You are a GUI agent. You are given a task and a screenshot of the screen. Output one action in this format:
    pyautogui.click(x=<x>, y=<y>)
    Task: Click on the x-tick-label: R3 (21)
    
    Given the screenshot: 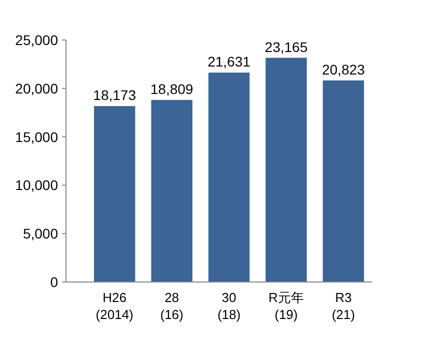 What is the action you would take?
    pyautogui.click(x=343, y=306)
    